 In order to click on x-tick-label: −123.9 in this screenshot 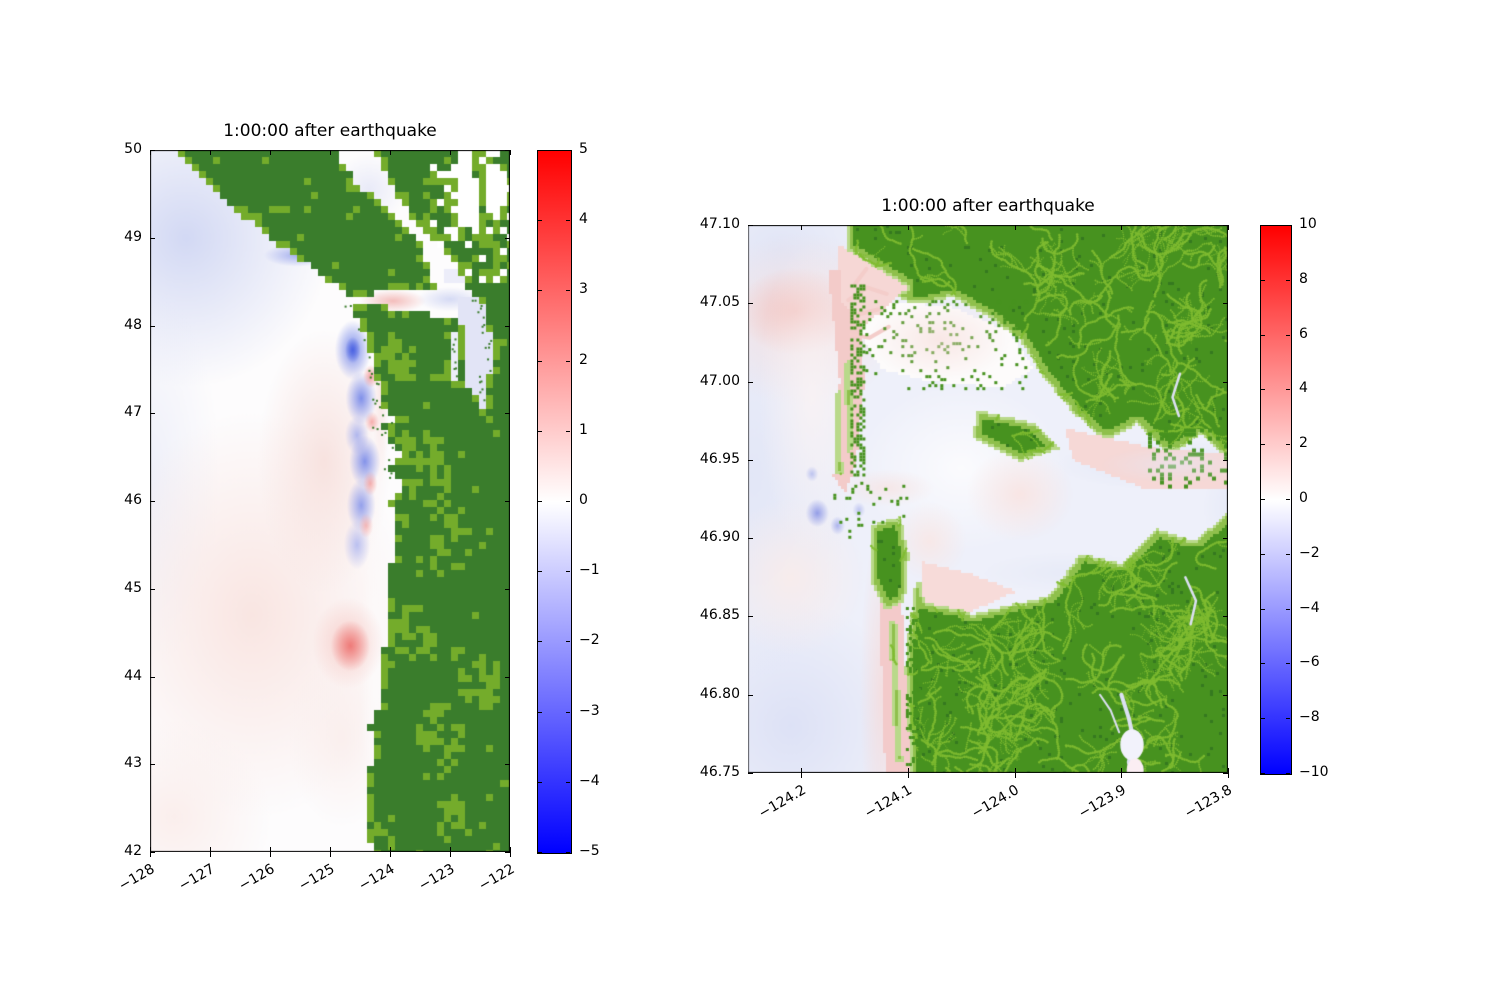, I will do `click(1102, 802)`.